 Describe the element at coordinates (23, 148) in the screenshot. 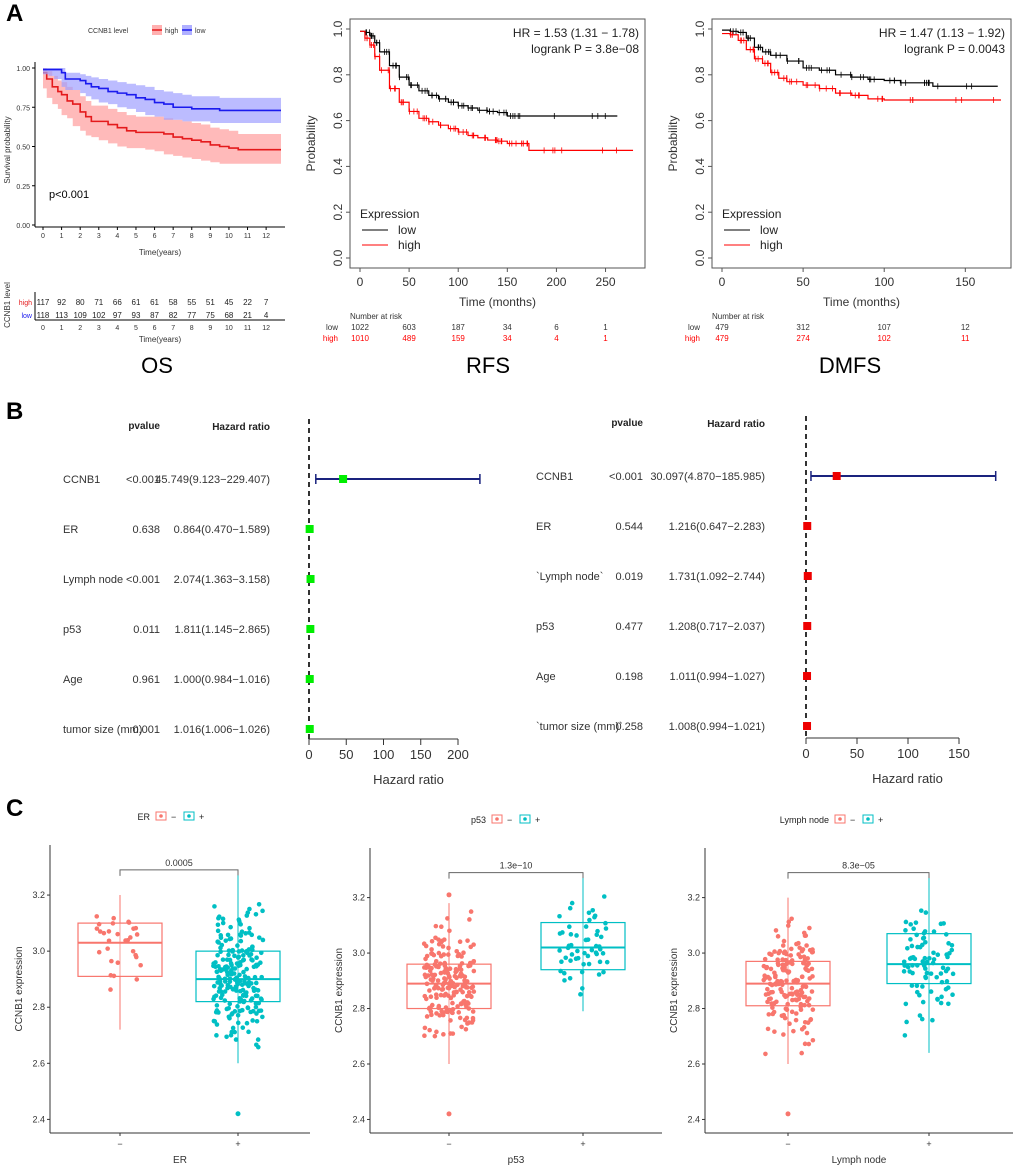

I see `y-tick-label: 0.50` at that location.